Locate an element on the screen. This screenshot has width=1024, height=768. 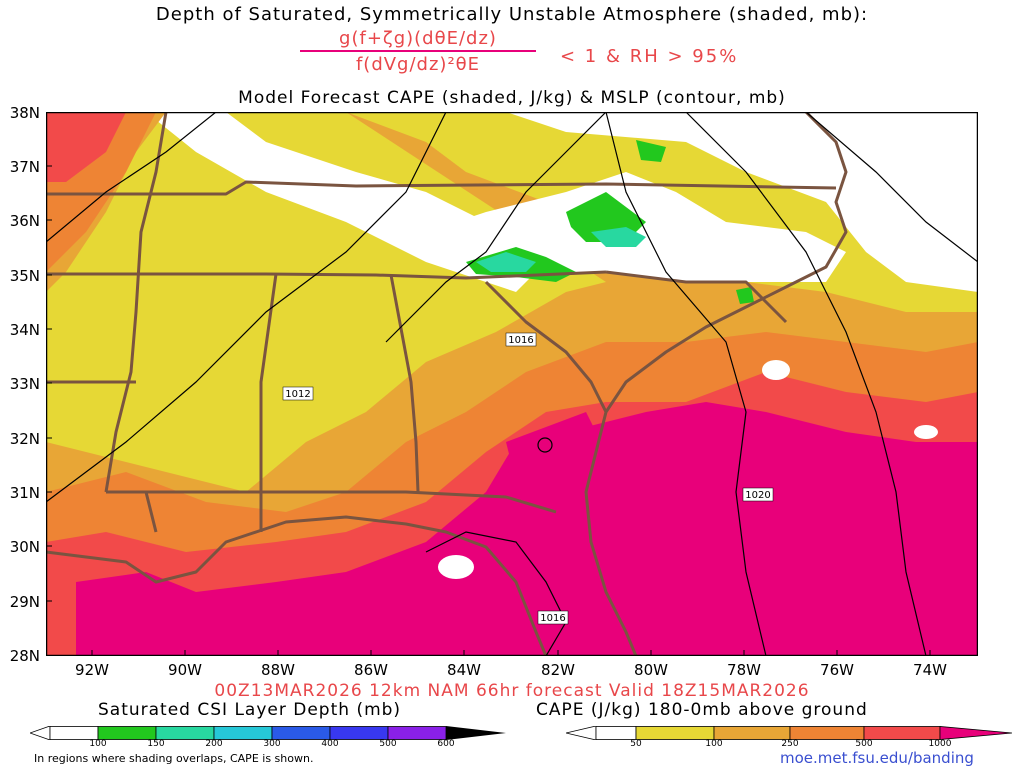
lat-label-36n: 36N is located at coordinates (24, 221).